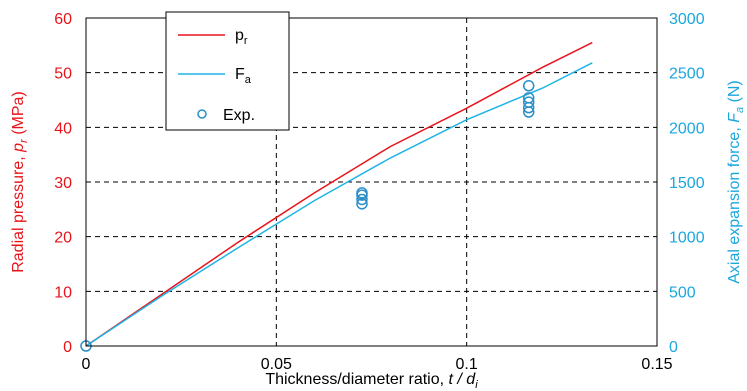 This screenshot has width=747, height=391. I want to click on right-axis-title-var: F, so click(734, 117).